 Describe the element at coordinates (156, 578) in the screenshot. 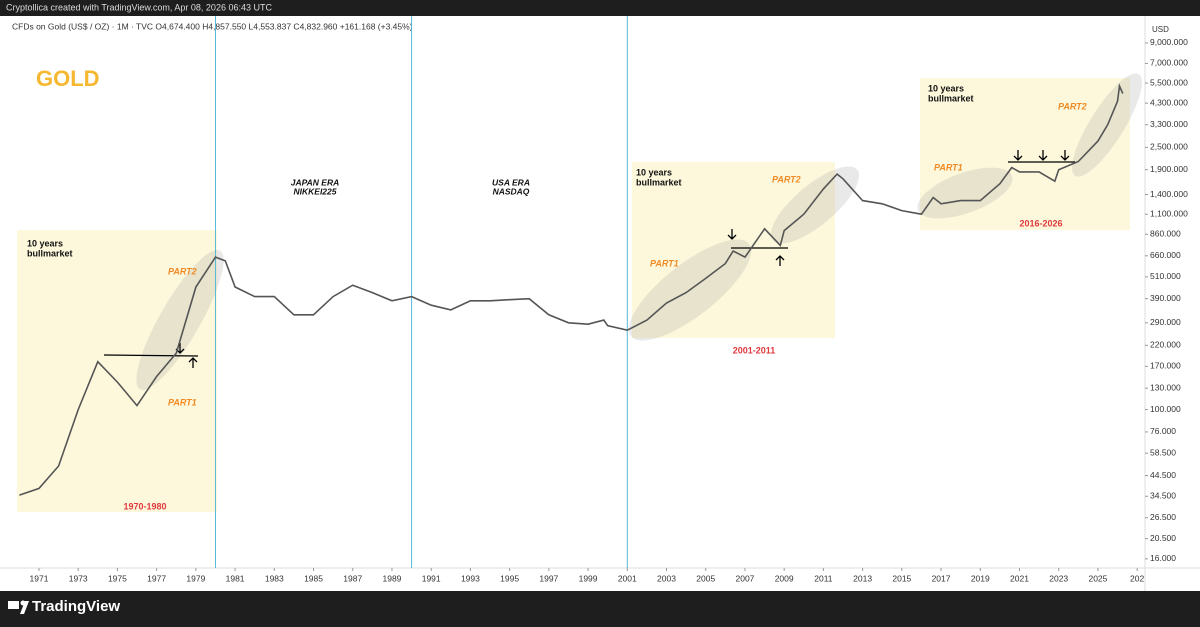

I see `x-tick-label: 1977` at that location.